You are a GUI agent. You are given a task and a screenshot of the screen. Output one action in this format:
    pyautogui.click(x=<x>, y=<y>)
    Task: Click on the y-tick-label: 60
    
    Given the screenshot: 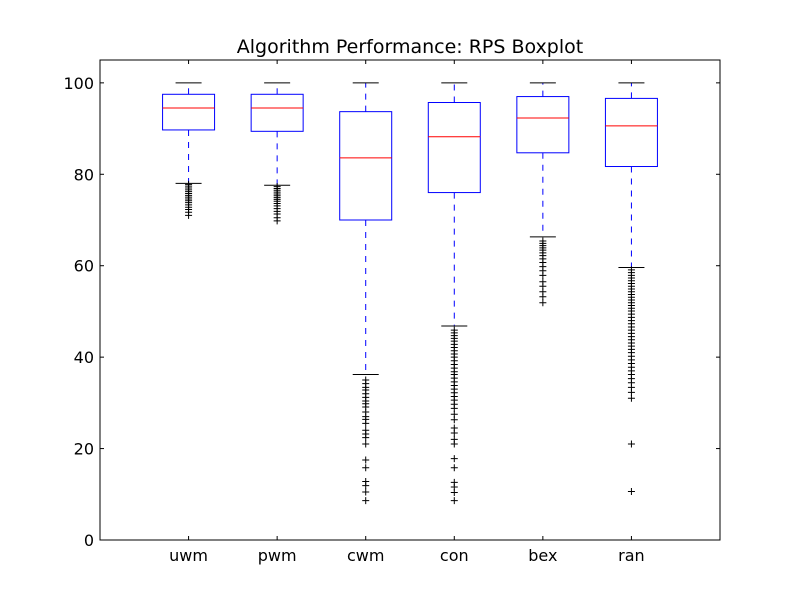 What is the action you would take?
    pyautogui.click(x=84, y=266)
    